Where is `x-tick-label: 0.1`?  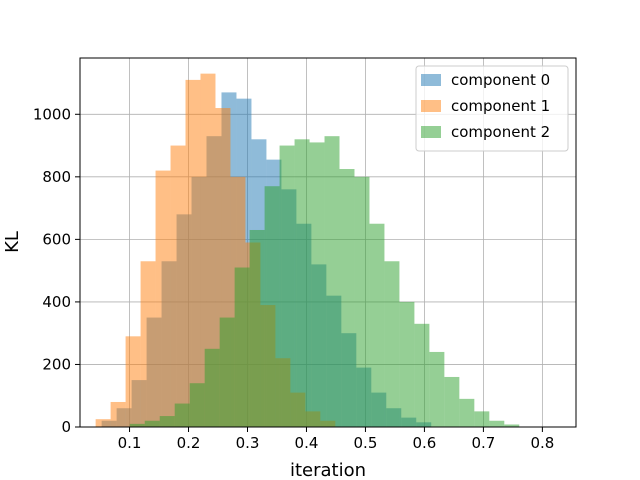
x-tick-label: 0.1 is located at coordinates (130, 443).